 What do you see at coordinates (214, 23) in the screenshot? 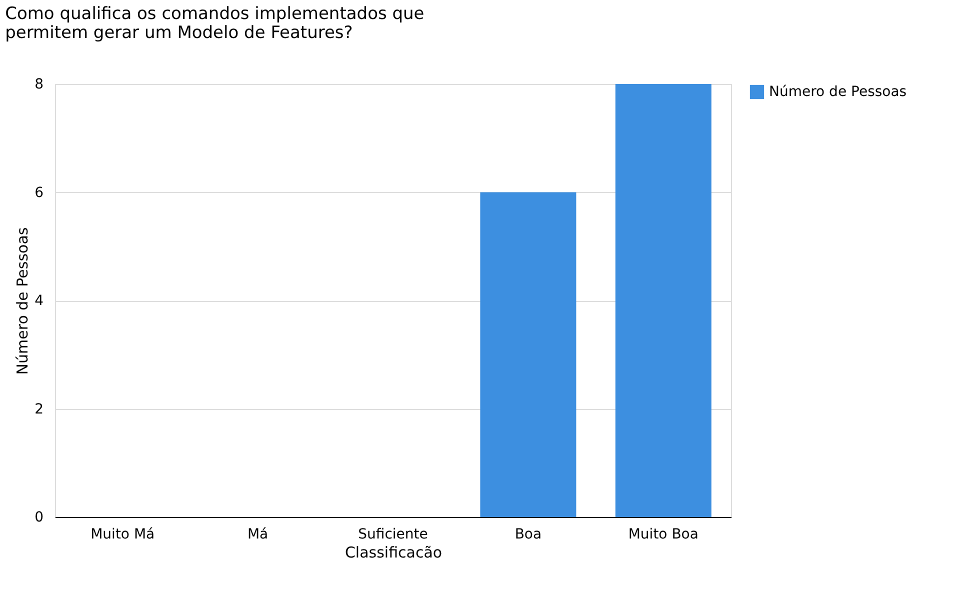
I see `chart-title: Como qualifica os comandos implementados que permitem gerar um Modelo de Features?` at bounding box center [214, 23].